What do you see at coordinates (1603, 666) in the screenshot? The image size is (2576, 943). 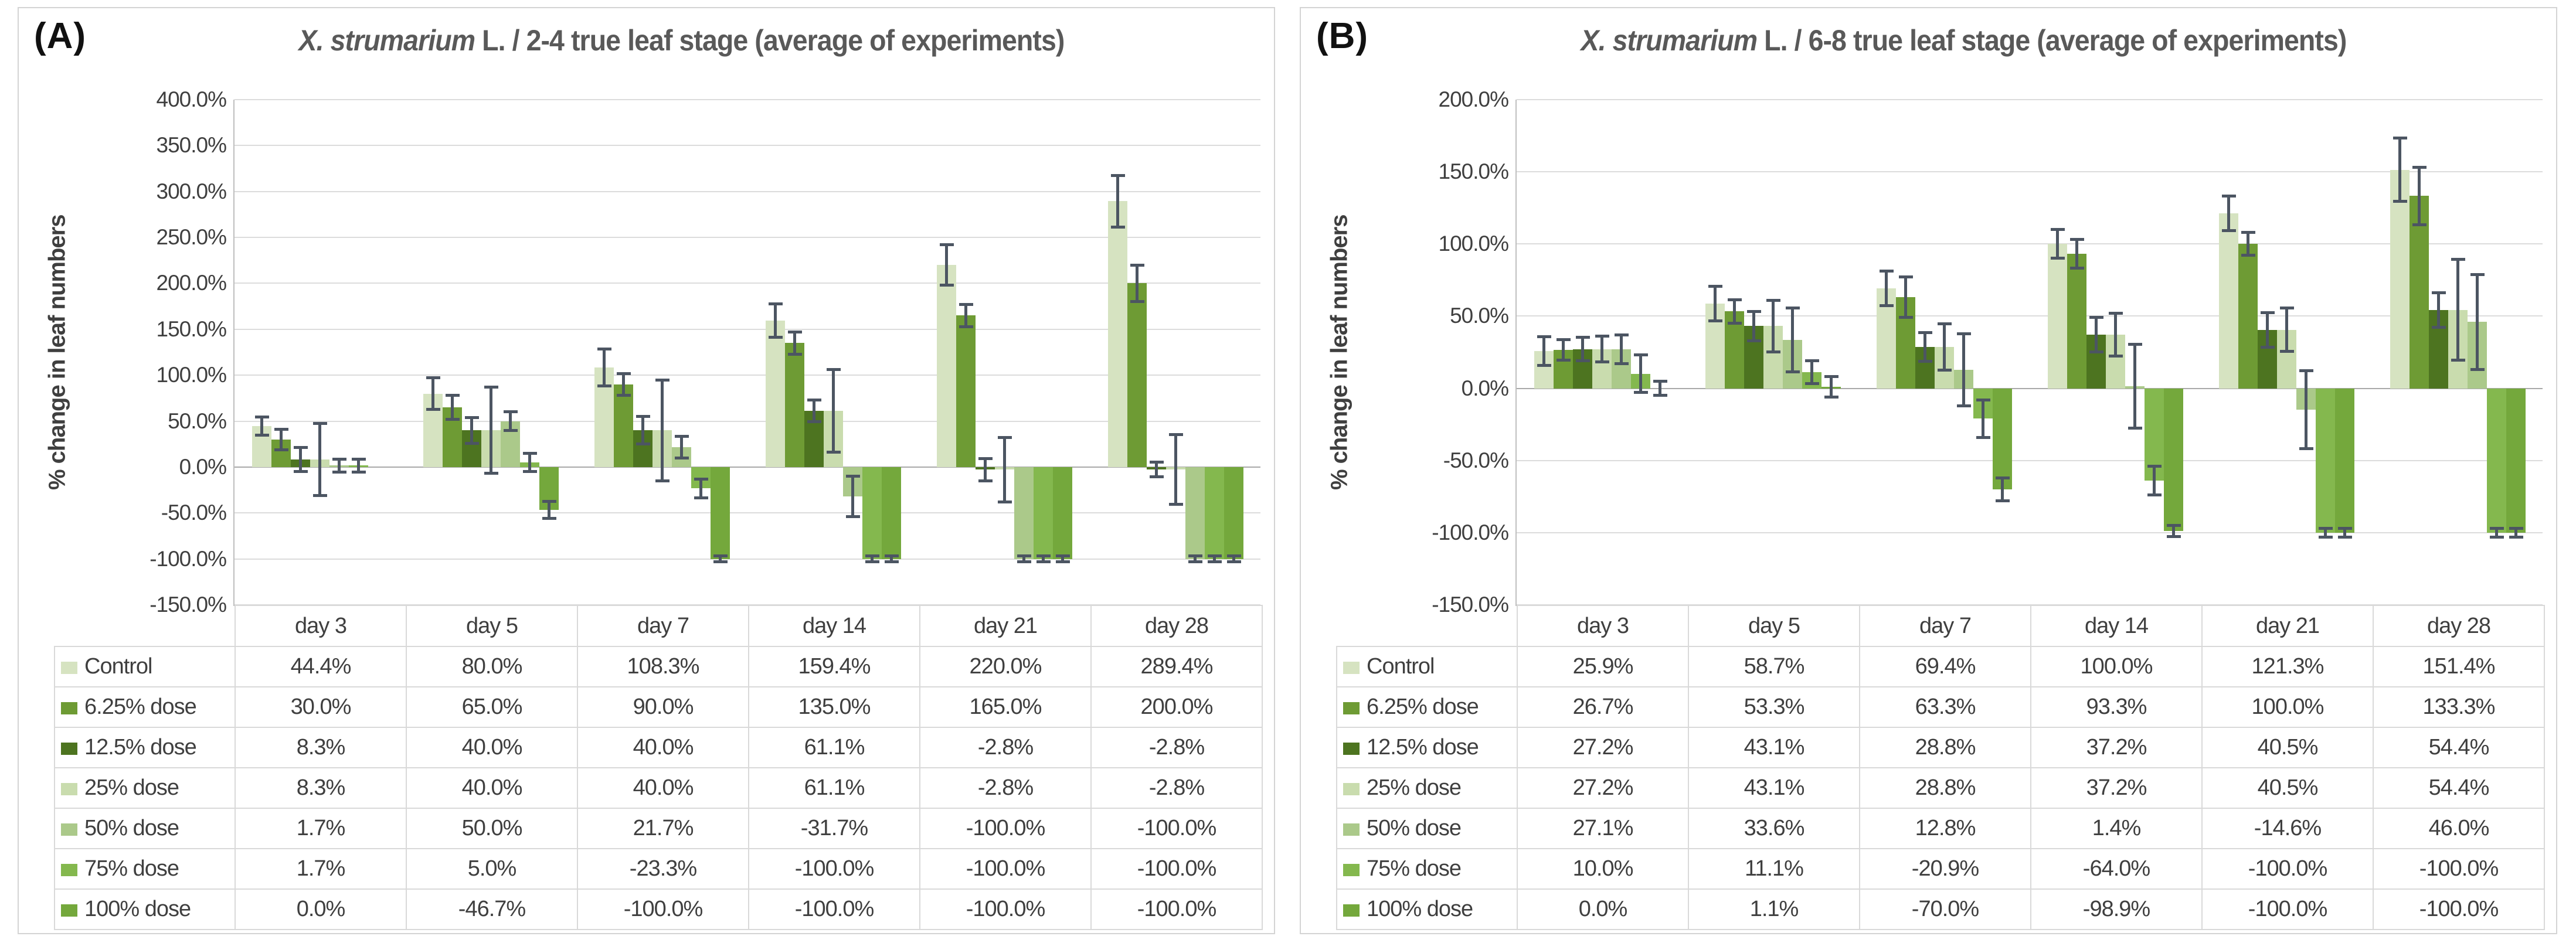 I see `value-cell: 25.9%` at bounding box center [1603, 666].